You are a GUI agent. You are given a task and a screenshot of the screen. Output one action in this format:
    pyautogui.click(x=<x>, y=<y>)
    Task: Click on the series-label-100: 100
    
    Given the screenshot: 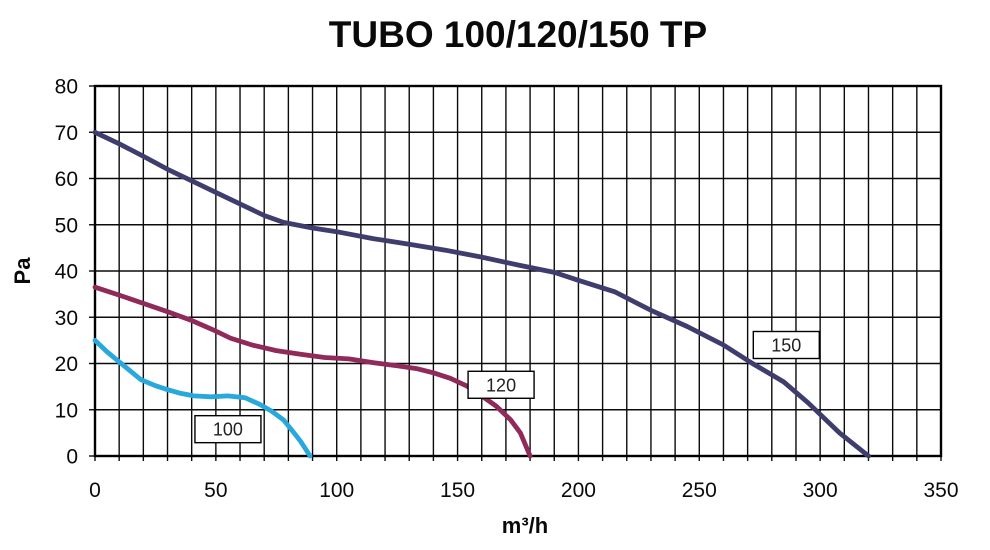 What is the action you would take?
    pyautogui.click(x=228, y=429)
    